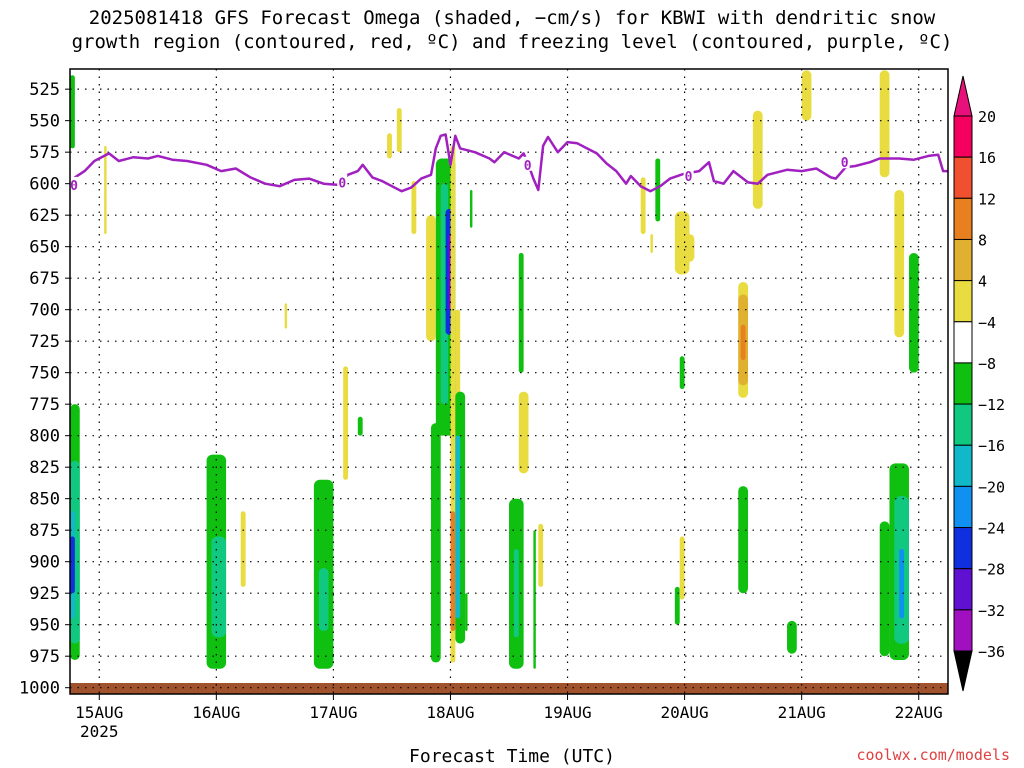  I want to click on x-axis-title: Forecast Time (UTC), so click(512, 756).